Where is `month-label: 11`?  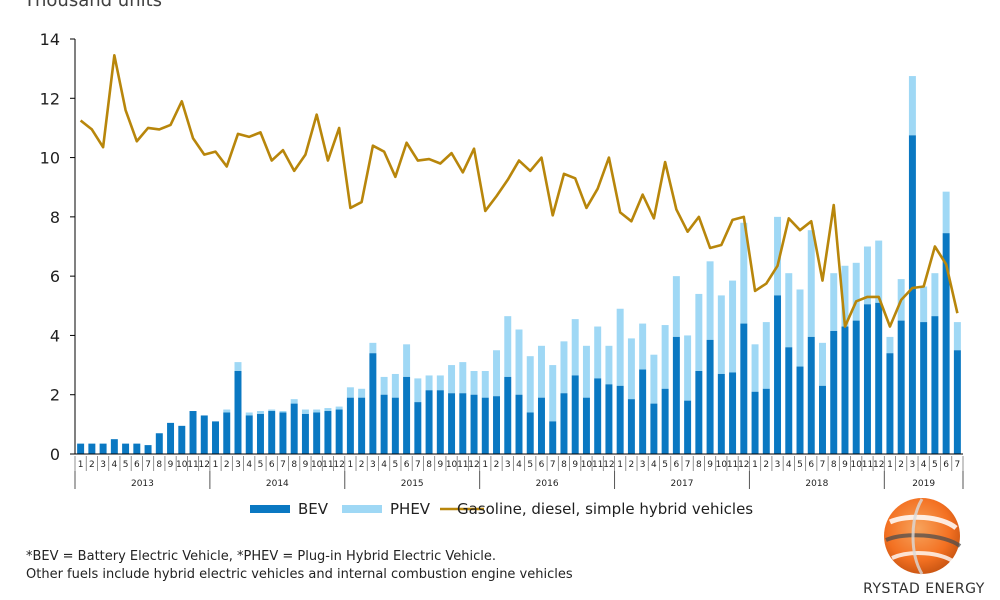
month-label: 11 is located at coordinates (867, 465).